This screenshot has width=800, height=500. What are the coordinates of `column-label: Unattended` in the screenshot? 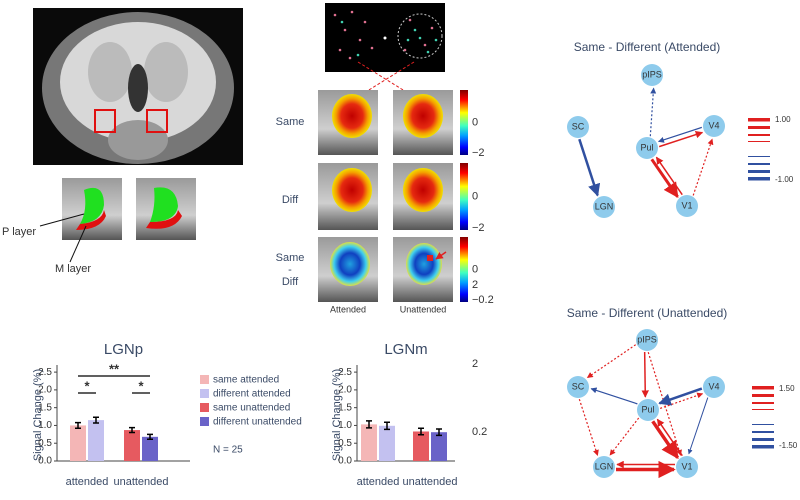 It's located at (423, 309).